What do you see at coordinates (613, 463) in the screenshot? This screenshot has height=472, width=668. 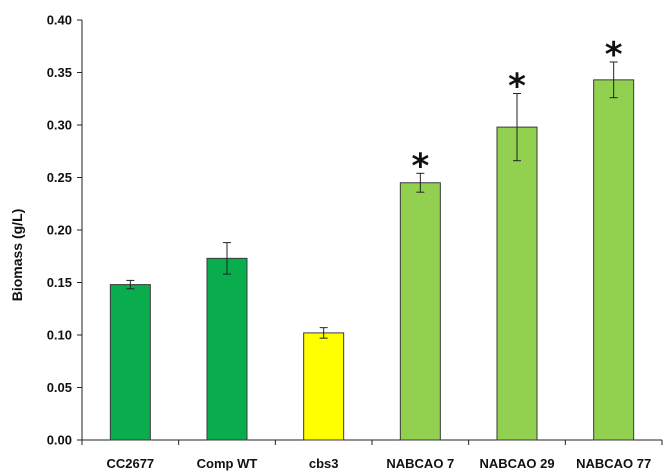 I see `x-tick-label: NABCAO 77` at bounding box center [613, 463].